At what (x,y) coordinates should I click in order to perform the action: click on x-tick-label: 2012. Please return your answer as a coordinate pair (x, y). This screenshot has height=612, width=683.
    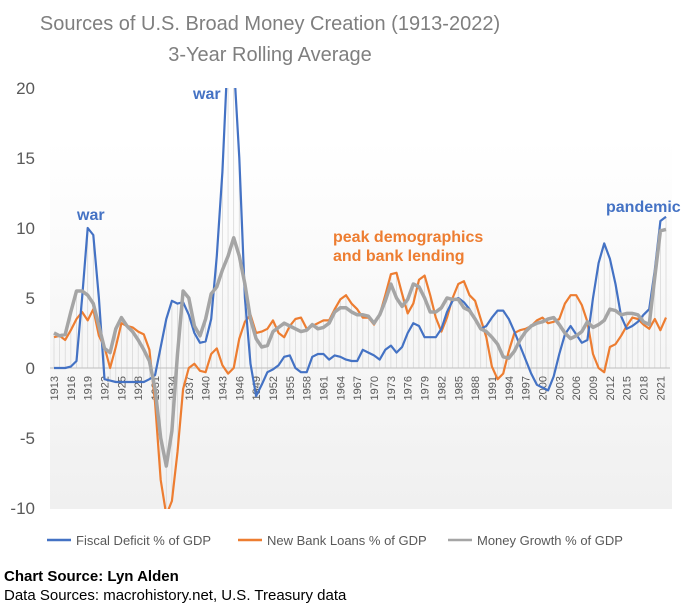
    Looking at the image, I should click on (611, 388).